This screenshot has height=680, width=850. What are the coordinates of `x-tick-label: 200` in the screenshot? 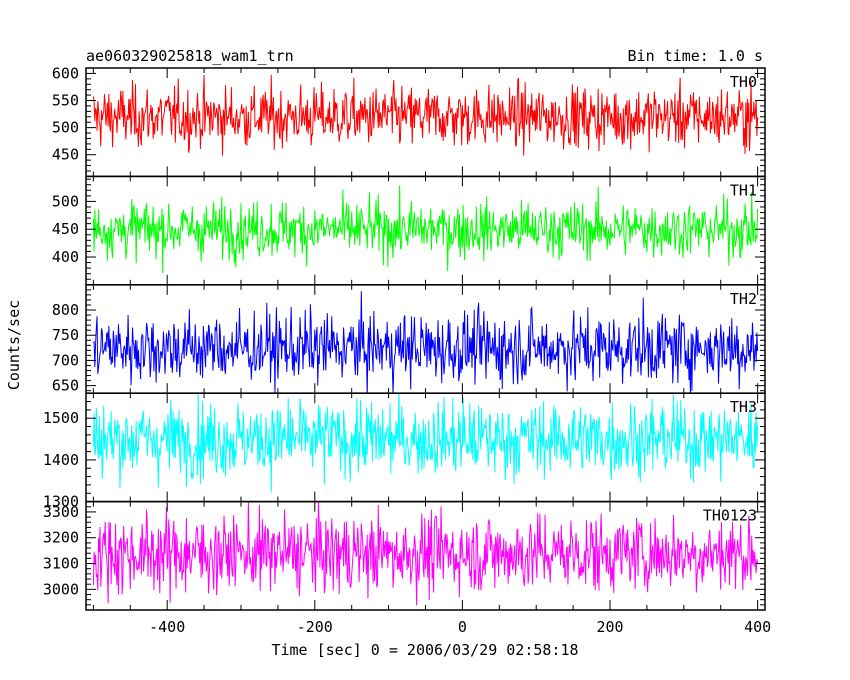 It's located at (609, 627).